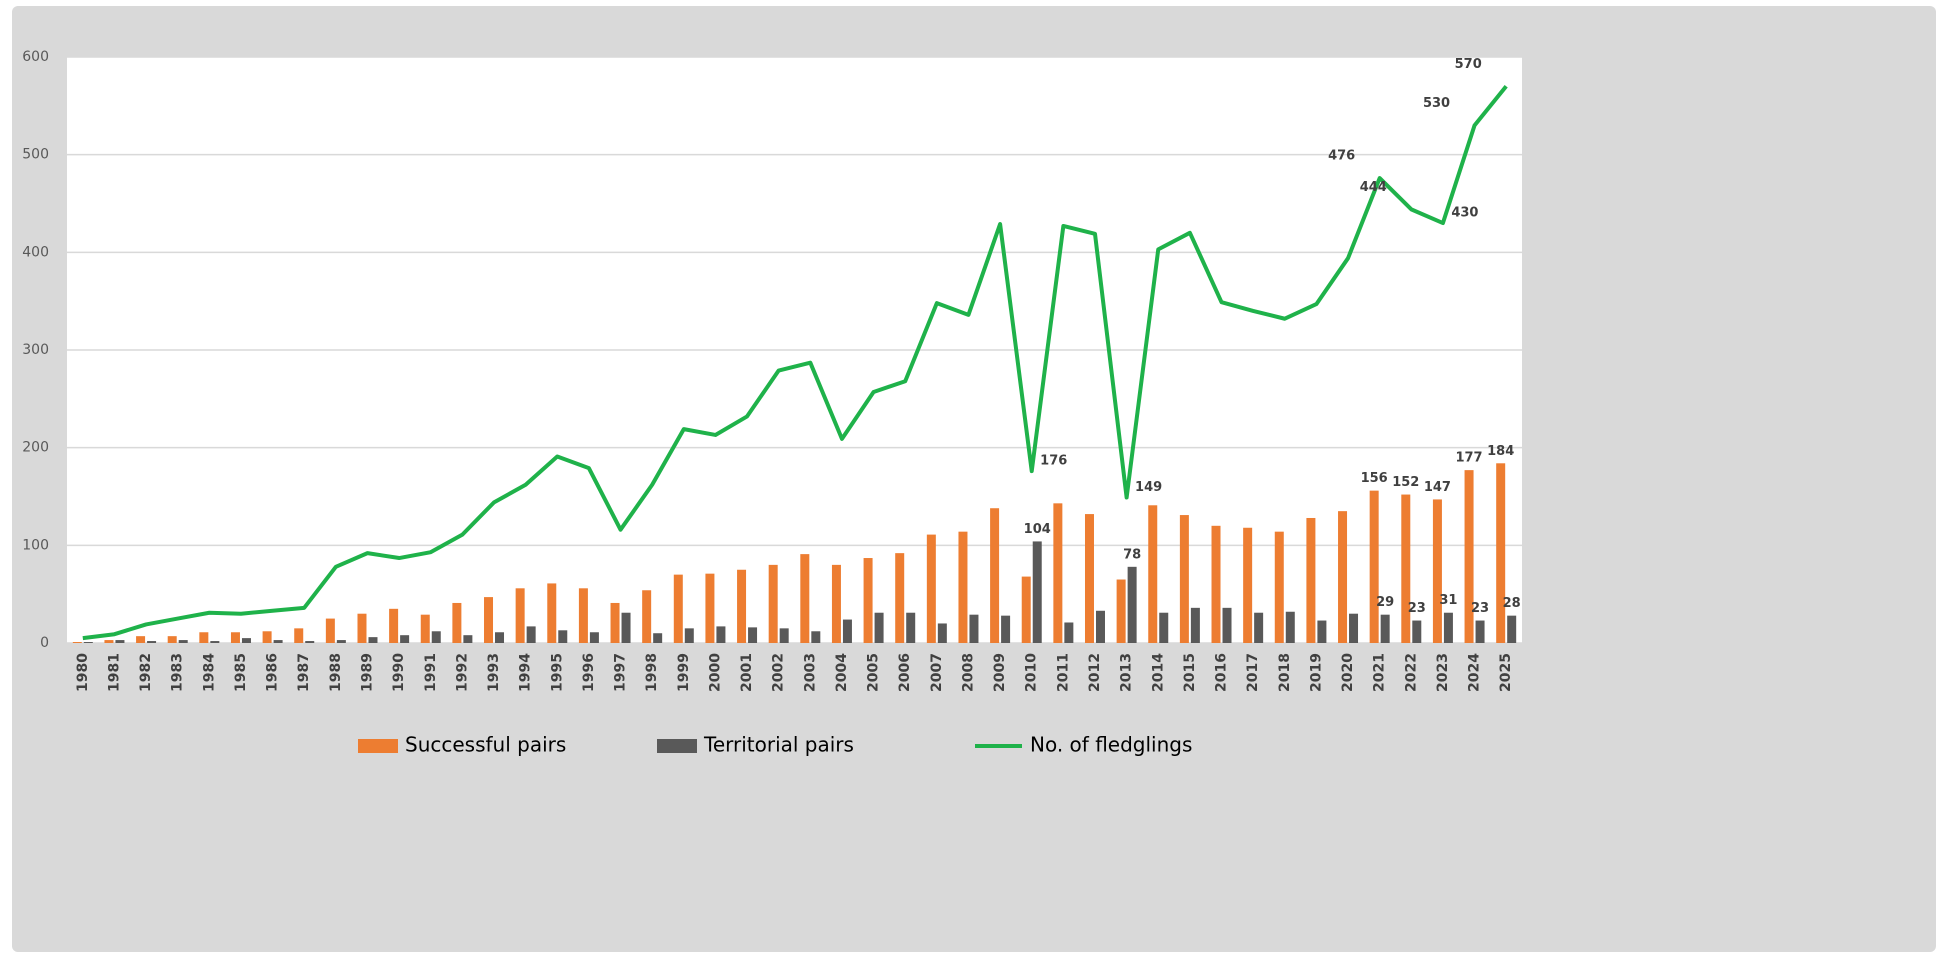 This screenshot has width=1936, height=958. What do you see at coordinates (1374, 478) in the screenshot?
I see `data-label: 156` at bounding box center [1374, 478].